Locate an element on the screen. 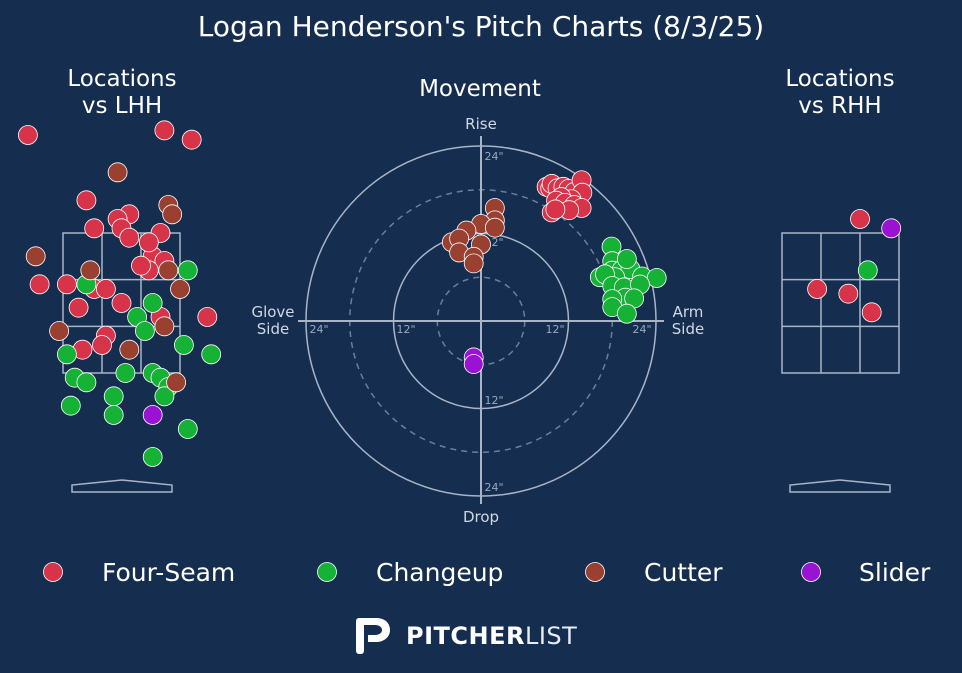 The image size is (962, 673). ring-label-24-right: 24" is located at coordinates (641, 329).